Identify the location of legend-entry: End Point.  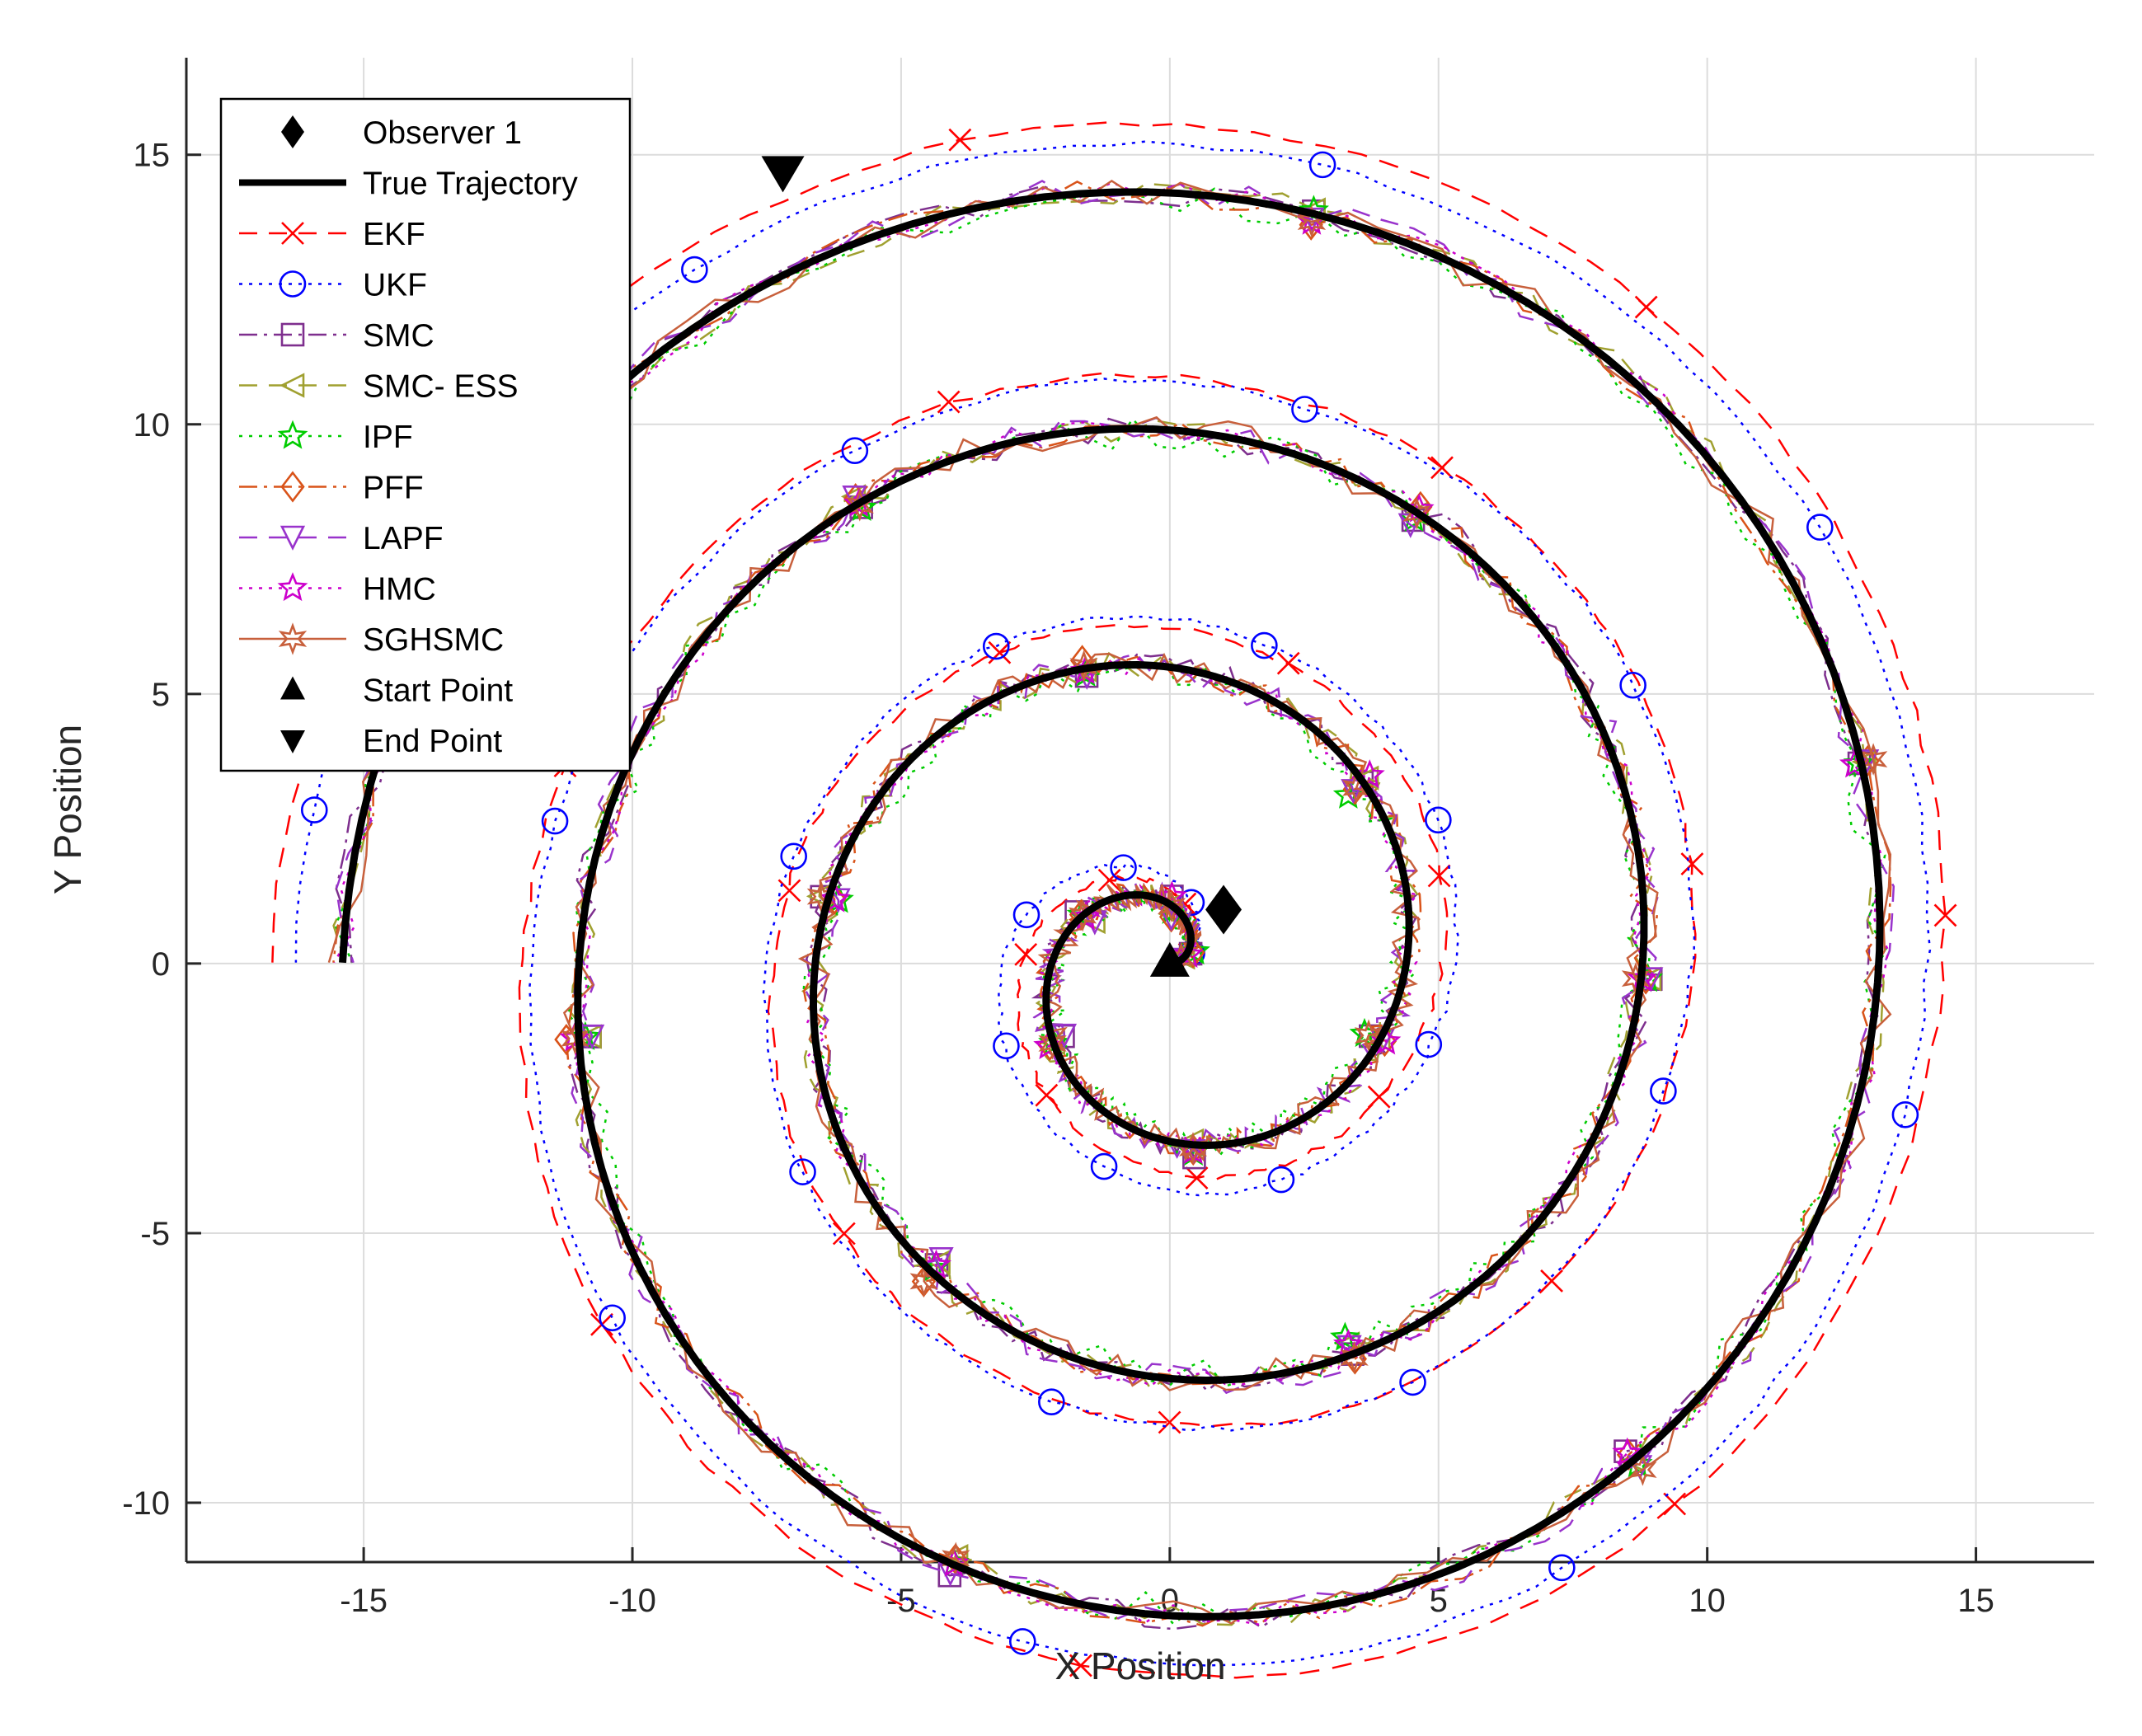
(391, 741).